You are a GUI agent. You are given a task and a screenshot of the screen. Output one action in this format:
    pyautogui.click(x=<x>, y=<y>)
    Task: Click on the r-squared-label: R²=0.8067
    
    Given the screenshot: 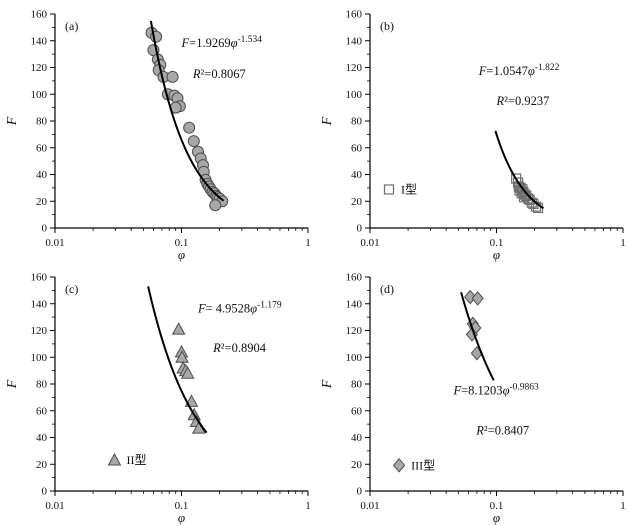 What is the action you would take?
    pyautogui.click(x=219, y=74)
    